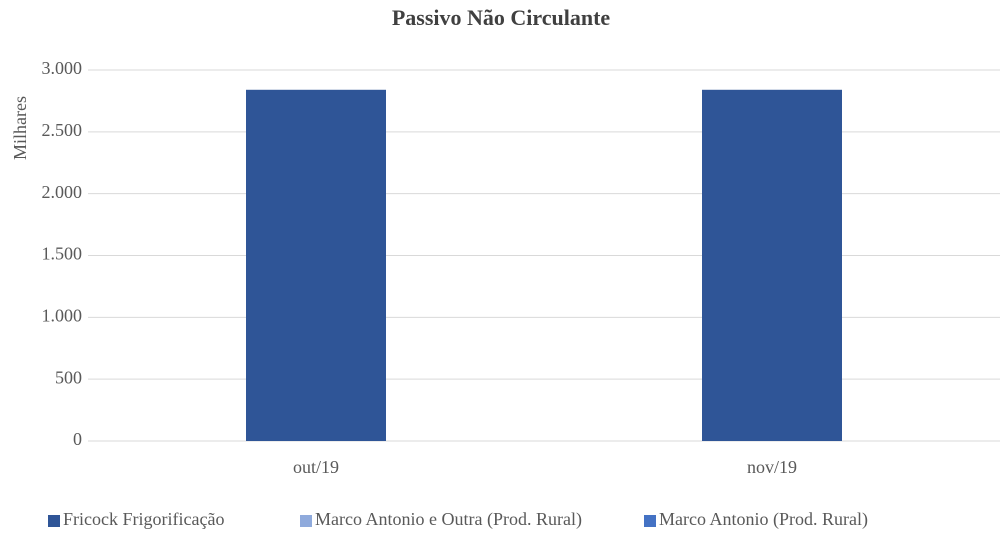  Describe the element at coordinates (316, 467) in the screenshot. I see `x-tick-label: out/19` at that location.